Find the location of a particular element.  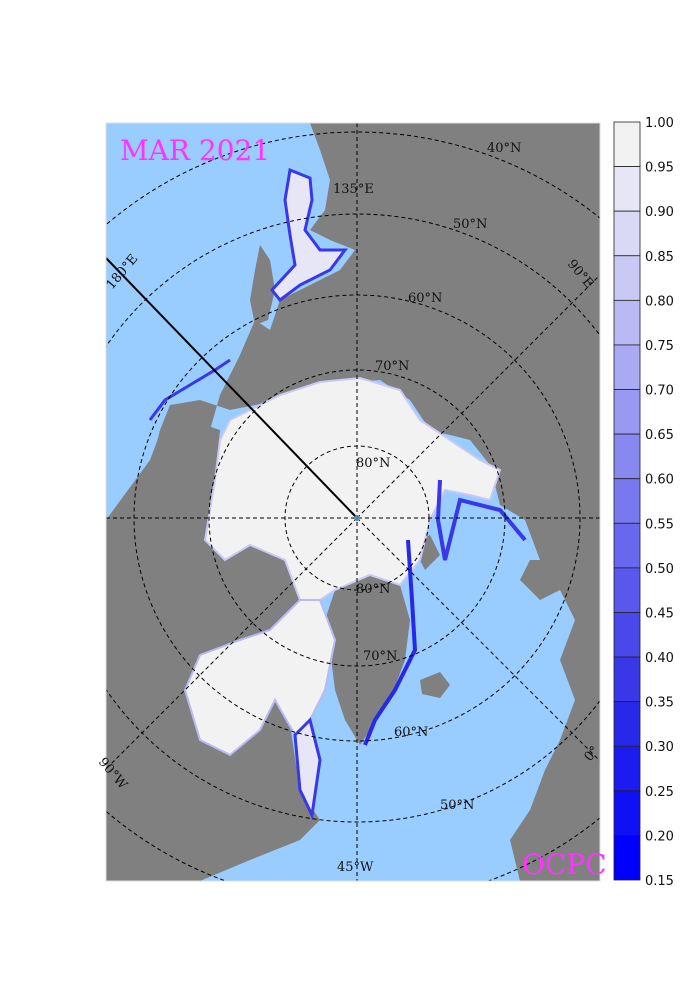

land-kamchatka is located at coordinates (262, 285).